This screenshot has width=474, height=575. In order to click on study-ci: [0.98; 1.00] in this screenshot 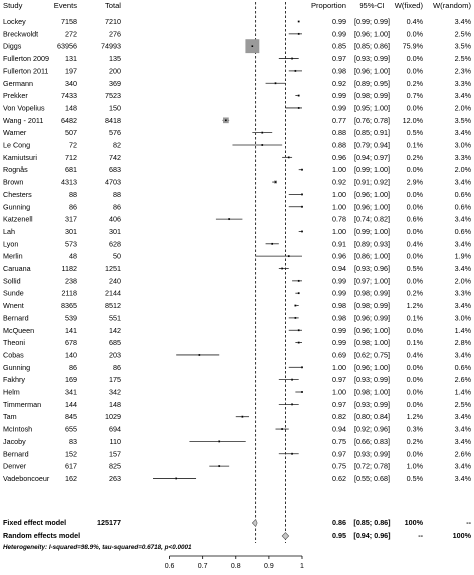, I will do `click(372, 342)`.